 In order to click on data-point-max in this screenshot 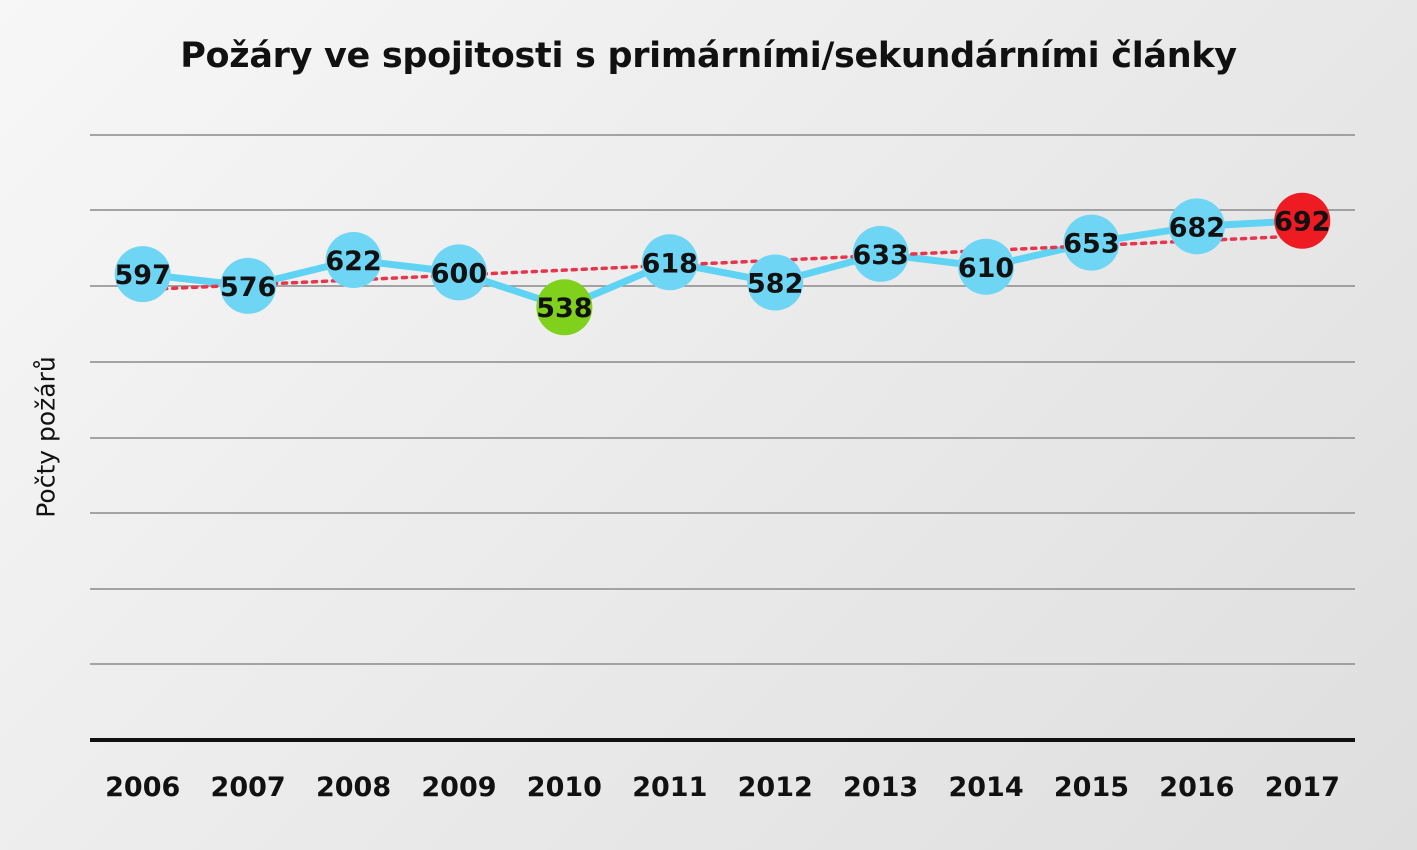, I will do `click(1302, 220)`.